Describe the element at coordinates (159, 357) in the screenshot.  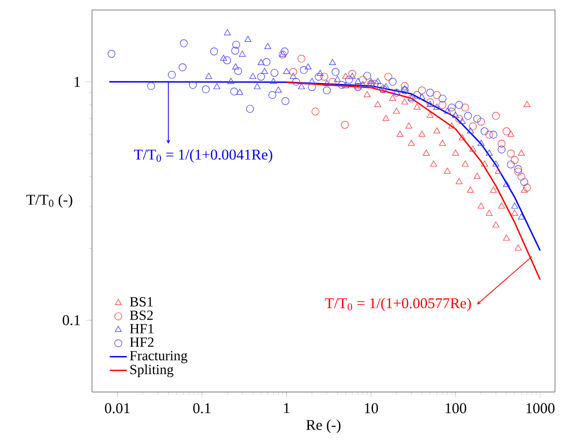
I see `legend-label: Fracturing` at that location.